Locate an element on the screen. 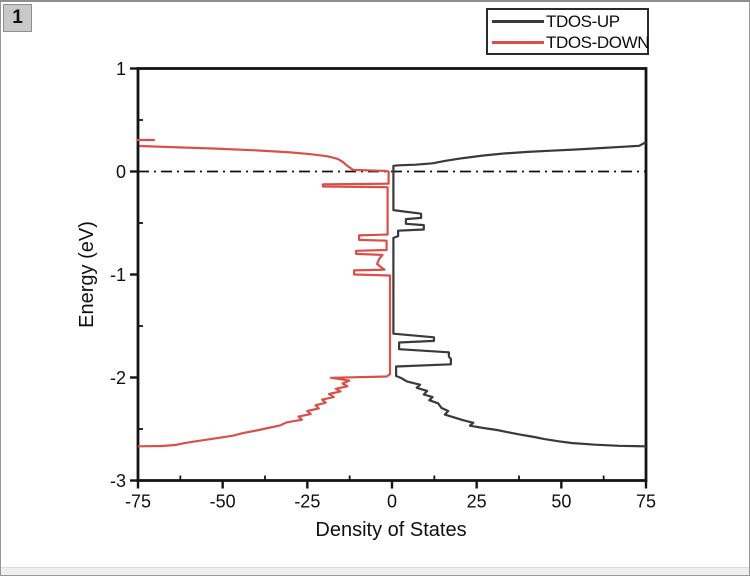 This screenshot has width=750, height=576. x-axis-tick-labels: -75 -50 -25 0 25 50 75 is located at coordinates (390, 502).